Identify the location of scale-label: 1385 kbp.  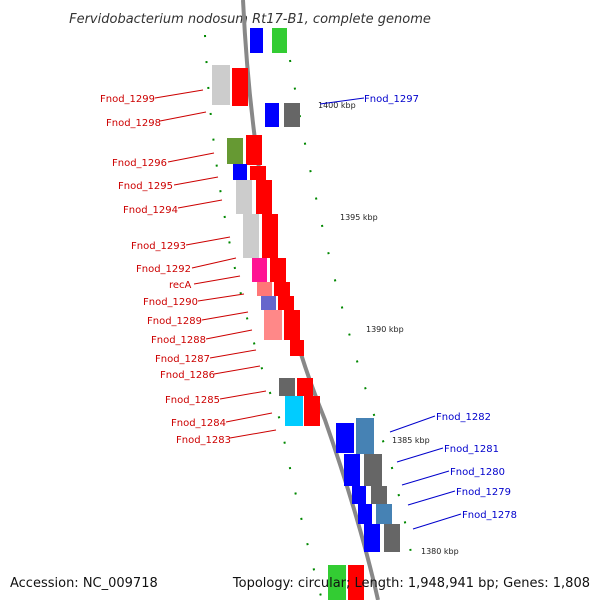
(411, 440).